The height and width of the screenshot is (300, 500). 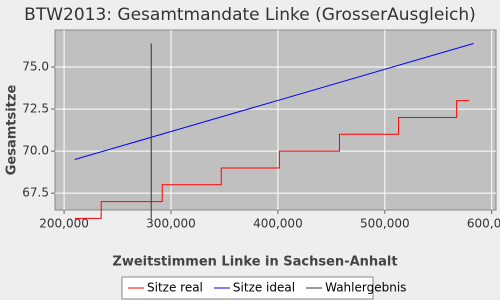 I want to click on legend-label: Sitze real, so click(x=175, y=288).